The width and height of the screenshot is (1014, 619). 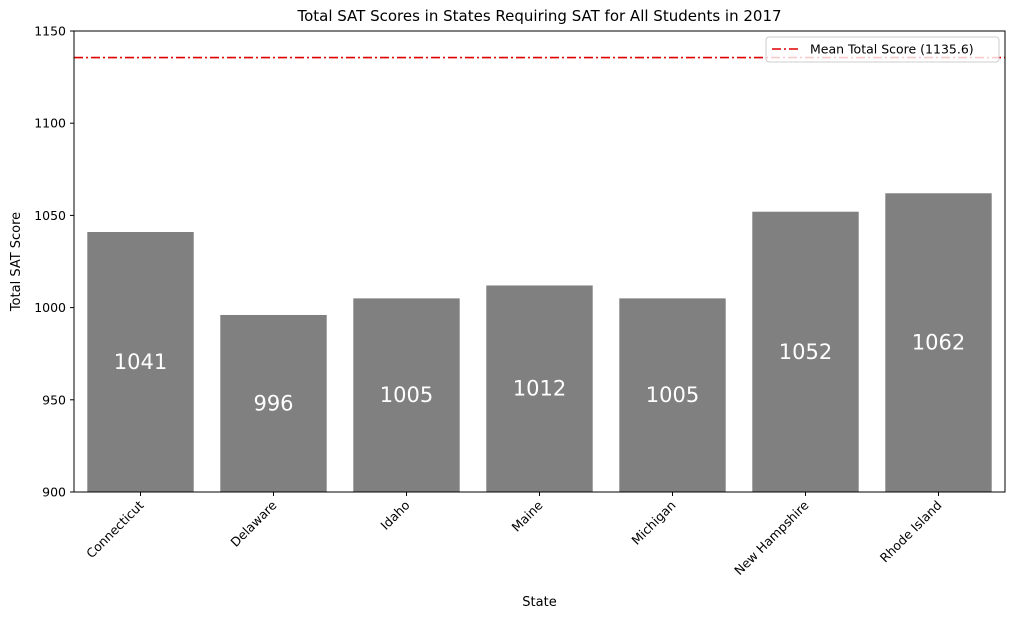 I want to click on legend-box, so click(x=882, y=49).